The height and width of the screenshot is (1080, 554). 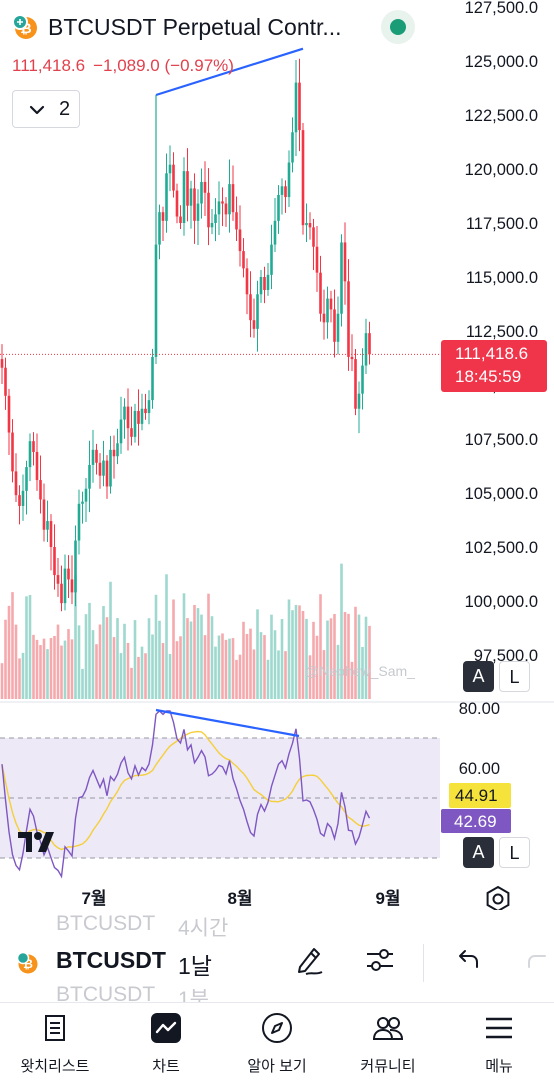 I want to click on indicators-icon, so click(x=380, y=960).